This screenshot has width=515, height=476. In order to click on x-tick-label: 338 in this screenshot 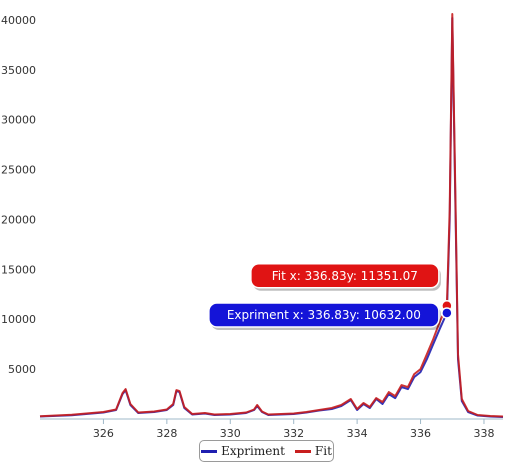, I will do `click(483, 433)`.